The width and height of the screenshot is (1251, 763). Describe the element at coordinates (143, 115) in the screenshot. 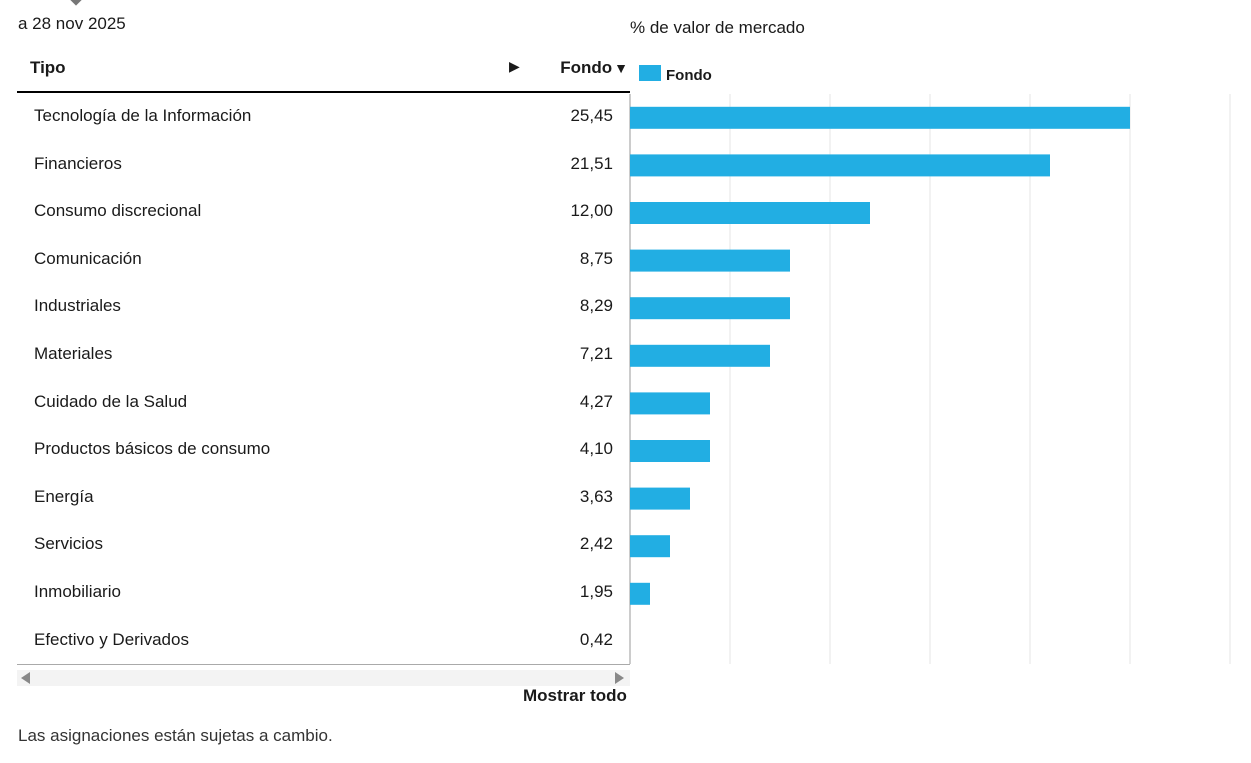

I see `row-sector-name: Tecnología de la Información` at that location.